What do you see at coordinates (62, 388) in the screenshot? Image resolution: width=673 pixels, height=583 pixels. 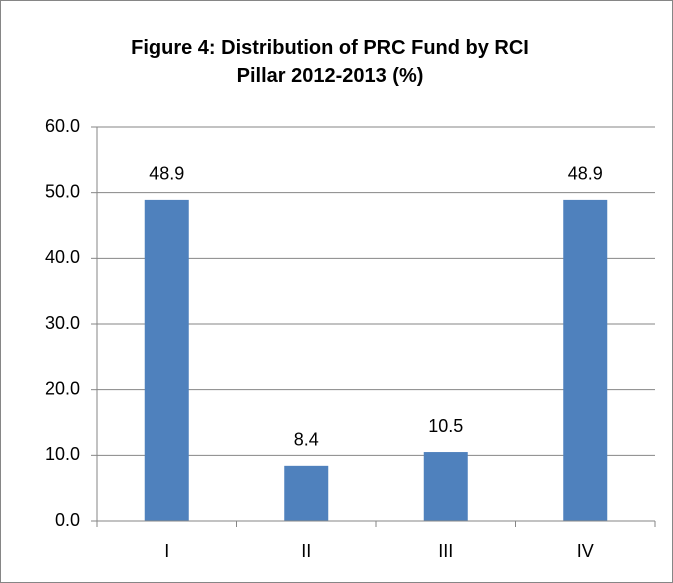 I see `y-tick-label: 20.0` at bounding box center [62, 388].